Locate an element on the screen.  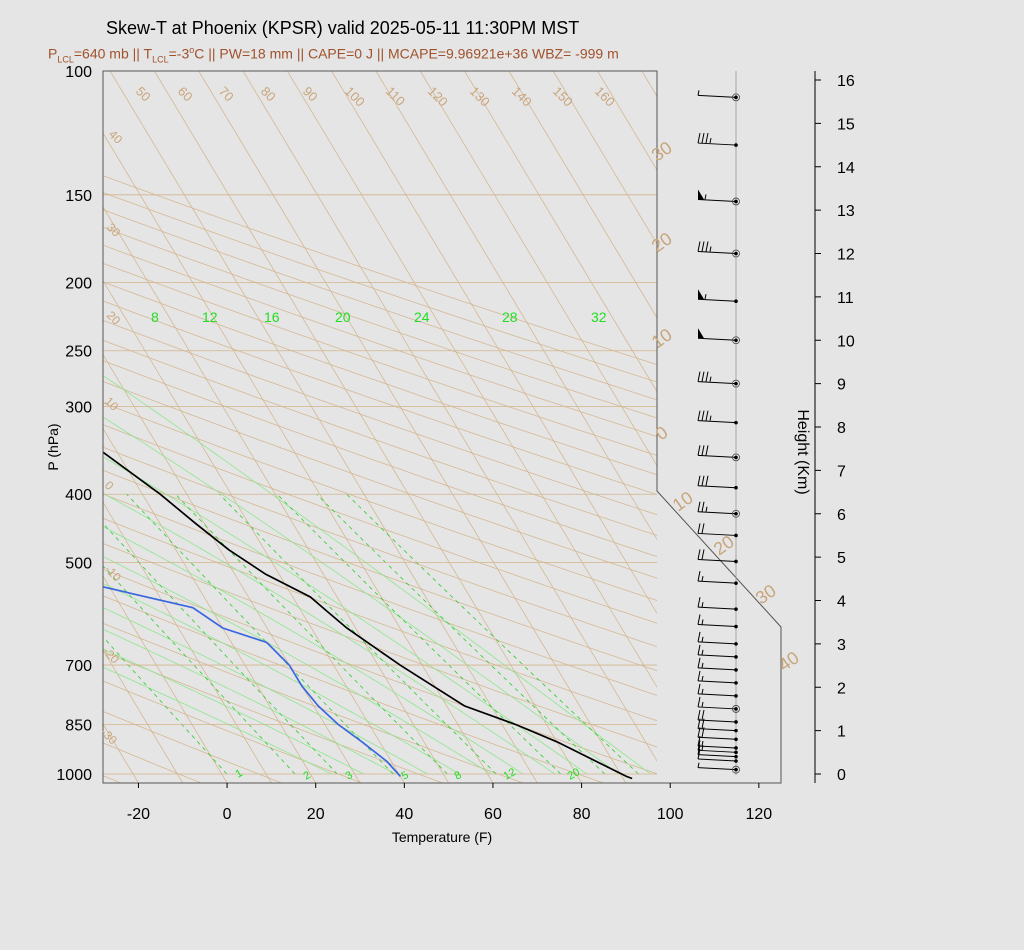
pressure-tick-label: 500 is located at coordinates (78, 563).